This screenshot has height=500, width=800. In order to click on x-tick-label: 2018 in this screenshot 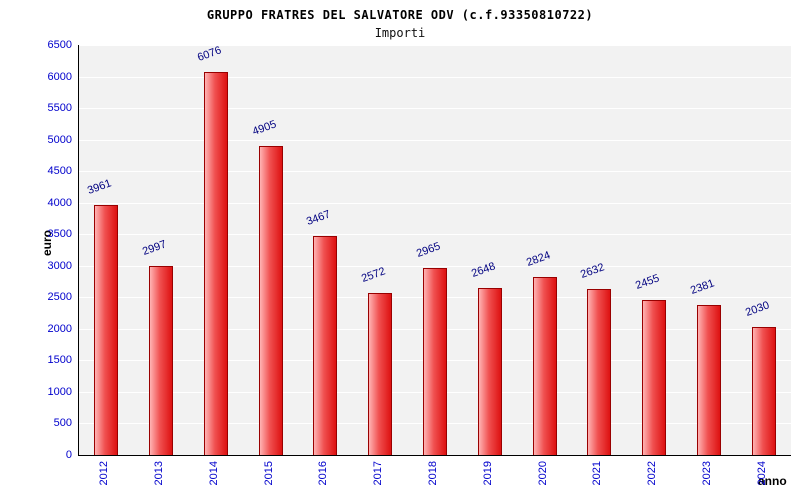, I will do `click(433, 473)`.